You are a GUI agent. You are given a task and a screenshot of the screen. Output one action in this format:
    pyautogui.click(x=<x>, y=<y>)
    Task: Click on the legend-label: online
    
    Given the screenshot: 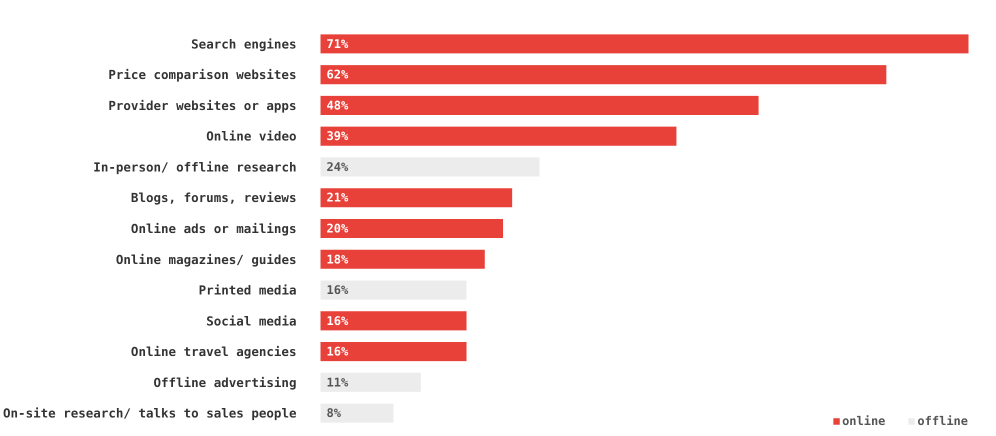 What is the action you would take?
    pyautogui.click(x=864, y=421)
    